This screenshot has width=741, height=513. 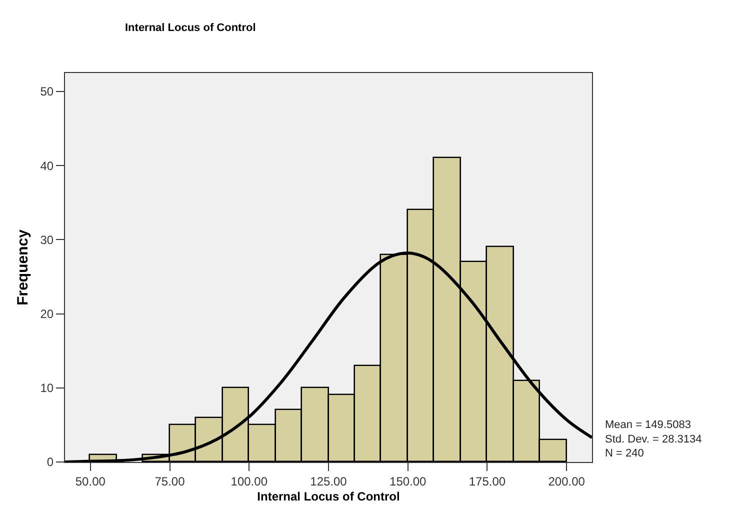 What do you see at coordinates (408, 481) in the screenshot?
I see `x-tick-label: 150.00` at bounding box center [408, 481].